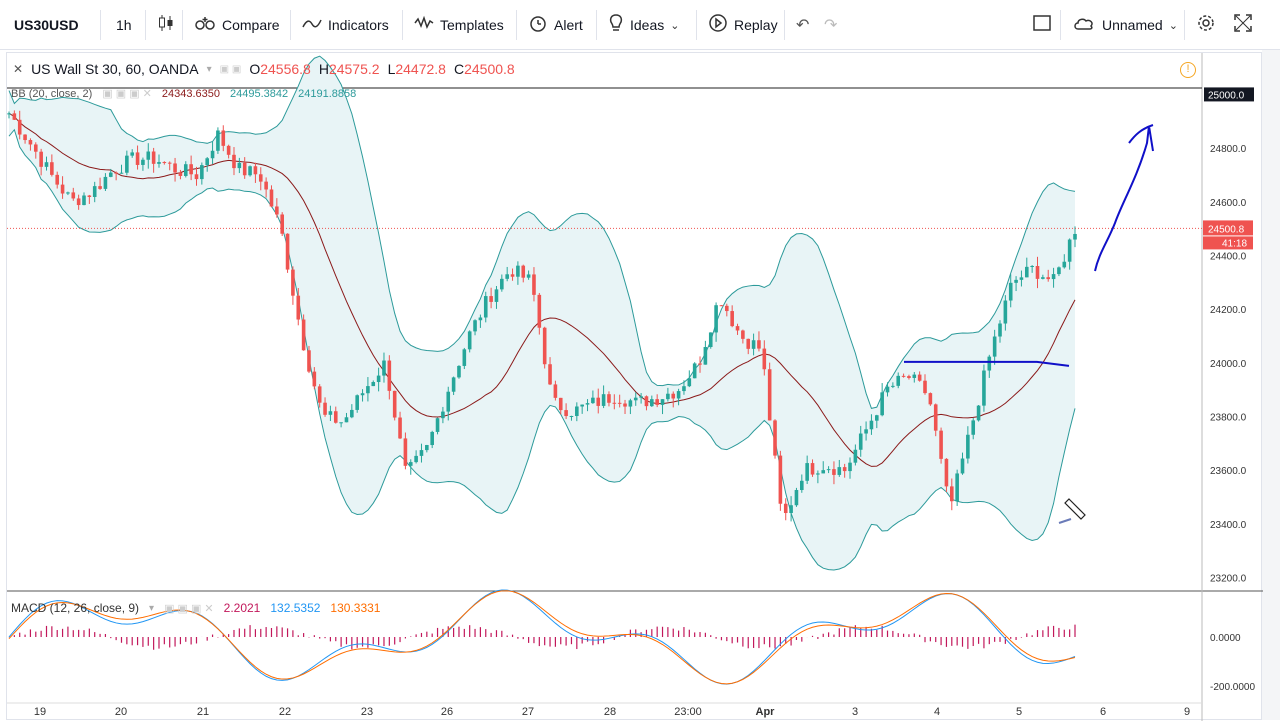  I want to click on interval-button: 1h, so click(124, 25).